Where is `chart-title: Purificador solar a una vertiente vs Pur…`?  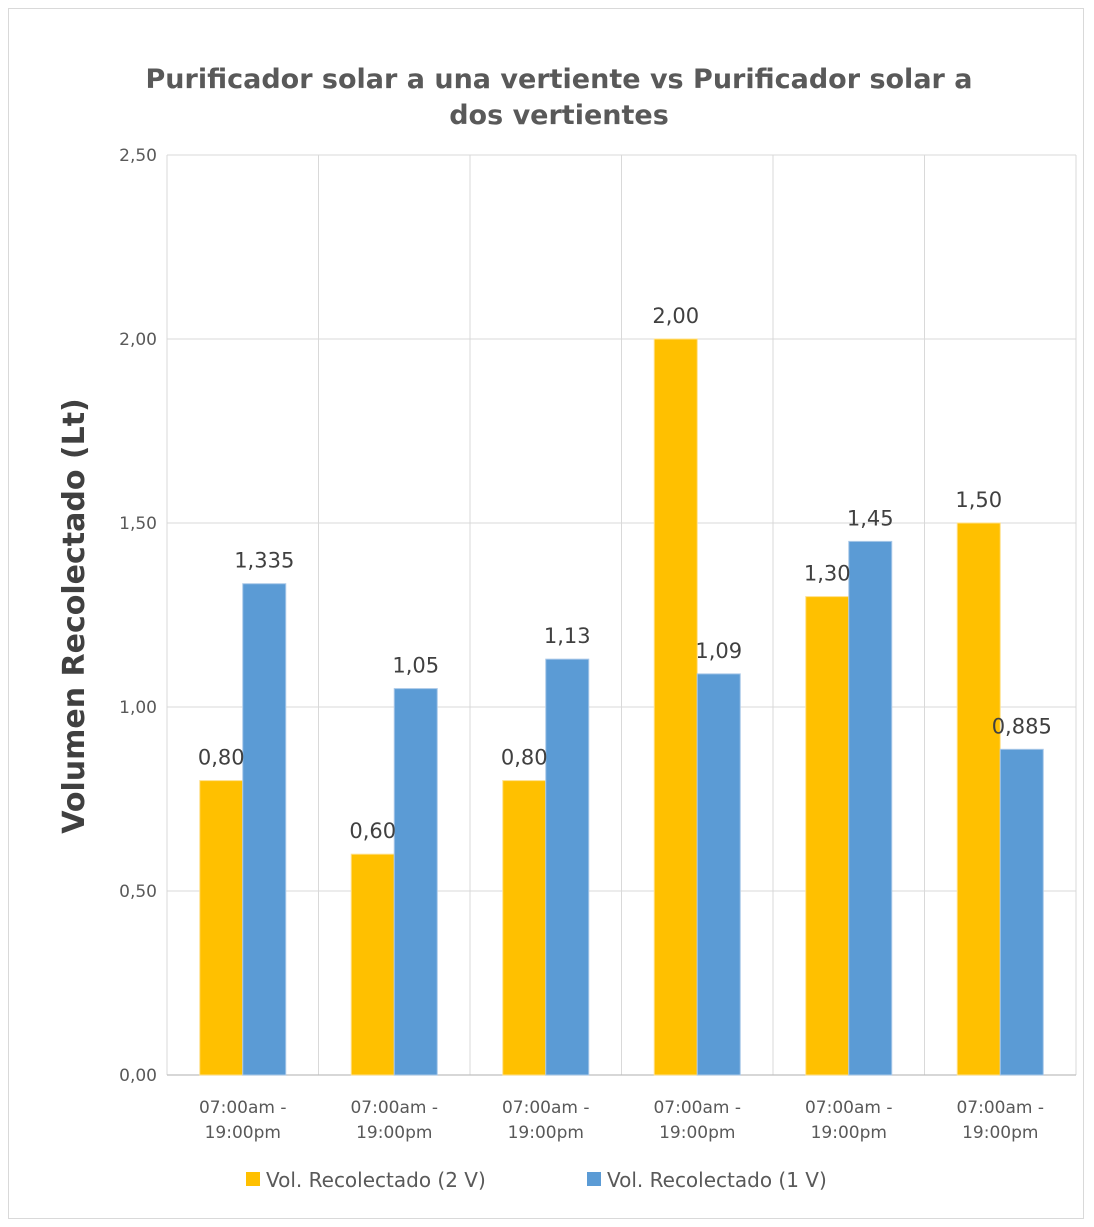 chart-title: Purificador solar a una vertiente vs Pur… is located at coordinates (559, 97).